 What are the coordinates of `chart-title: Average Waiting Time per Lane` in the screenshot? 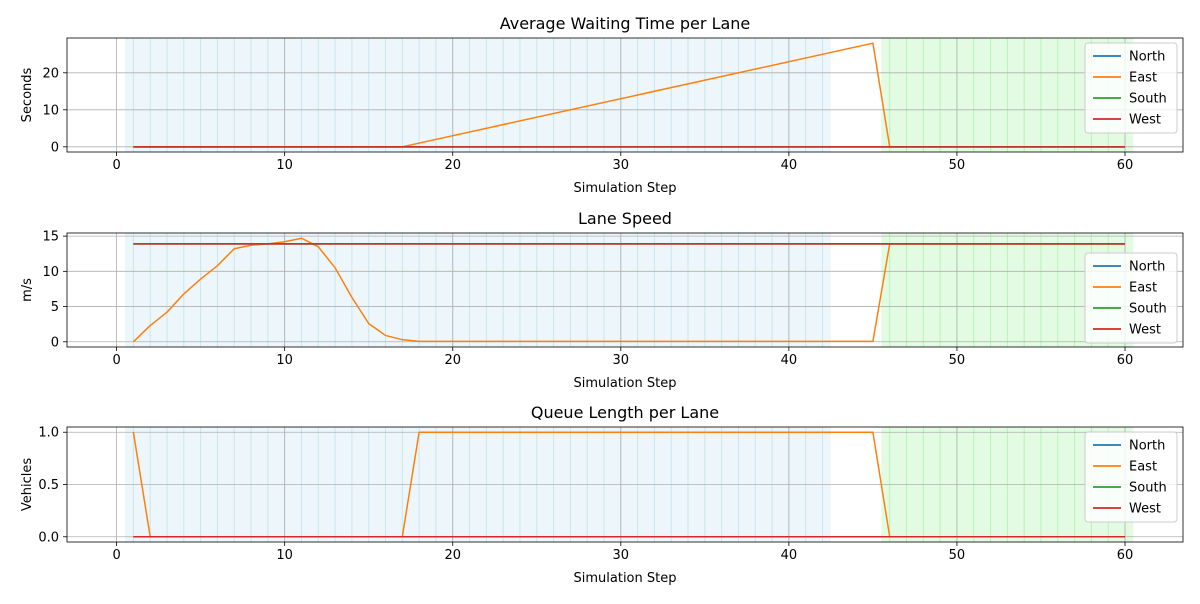 It's located at (625, 23).